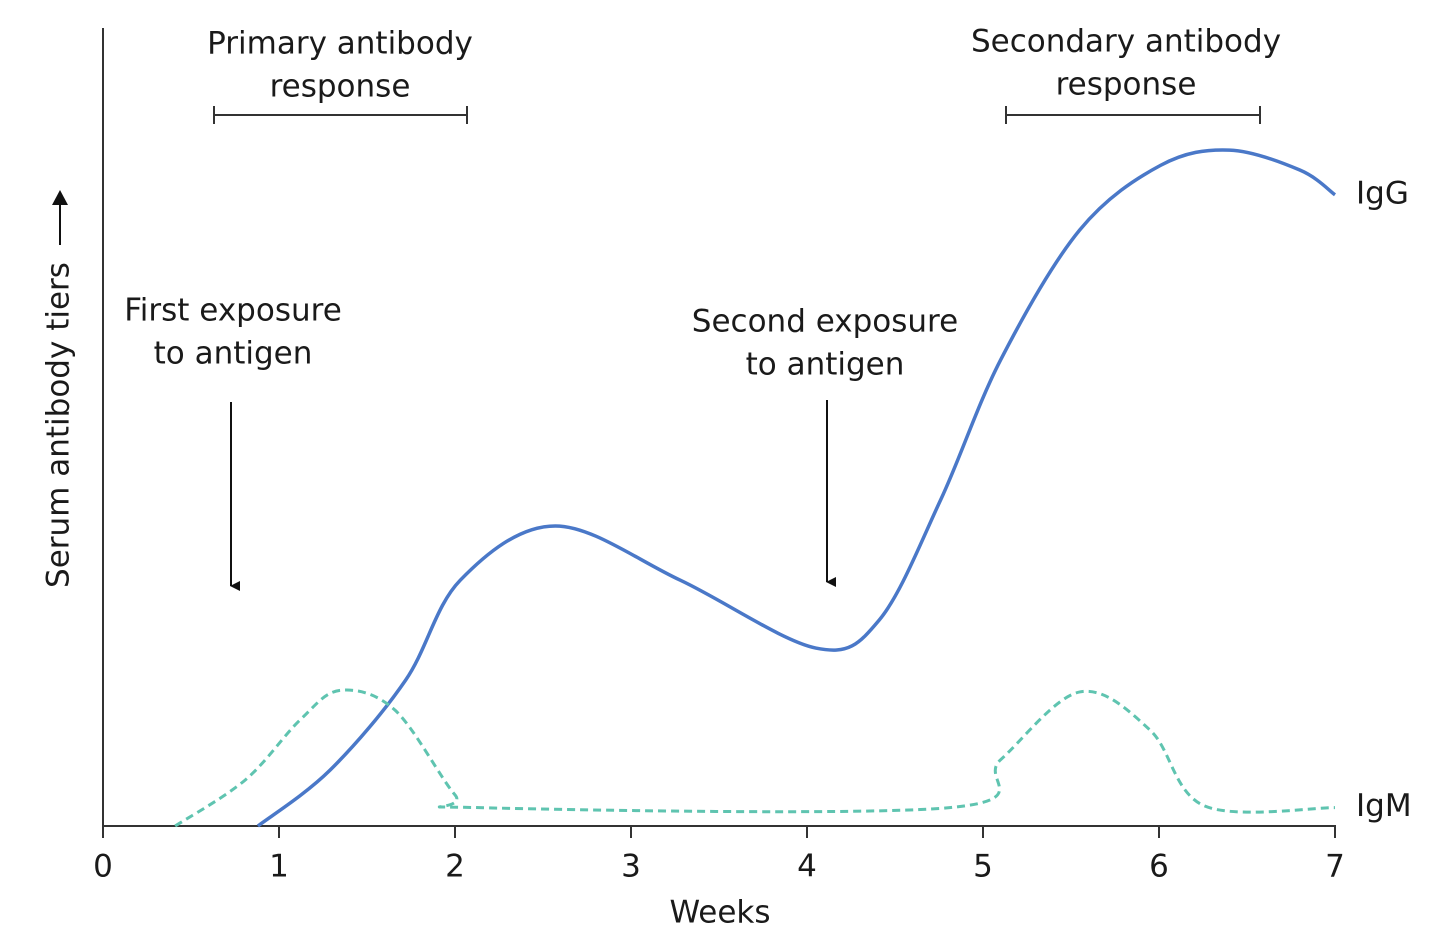 This screenshot has height=948, width=1440. I want to click on series-label: IgM, so click(1384, 806).